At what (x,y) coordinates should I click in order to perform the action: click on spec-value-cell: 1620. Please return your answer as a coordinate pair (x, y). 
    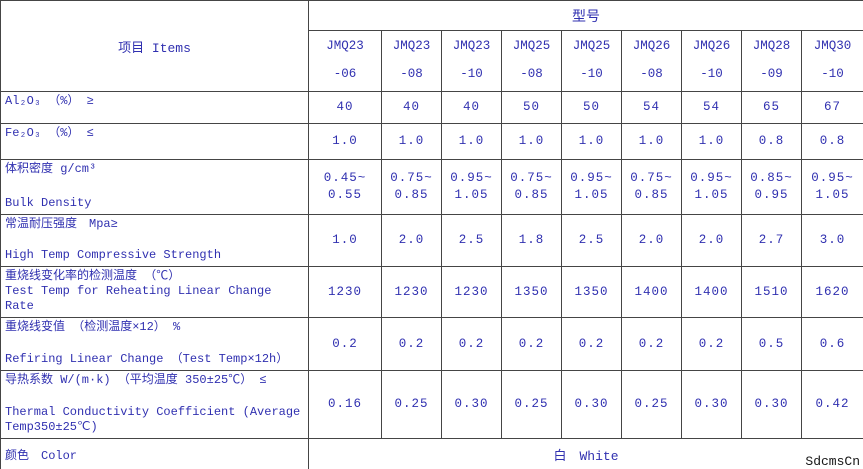
    Looking at the image, I should click on (831, 292).